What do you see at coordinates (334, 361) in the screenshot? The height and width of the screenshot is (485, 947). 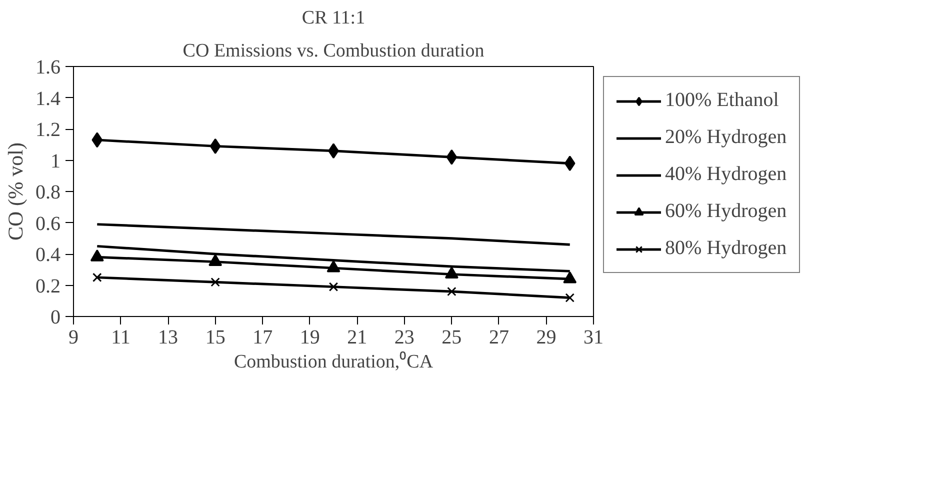 I see `x-axis-title: Combustion duration,⁰CA` at bounding box center [334, 361].